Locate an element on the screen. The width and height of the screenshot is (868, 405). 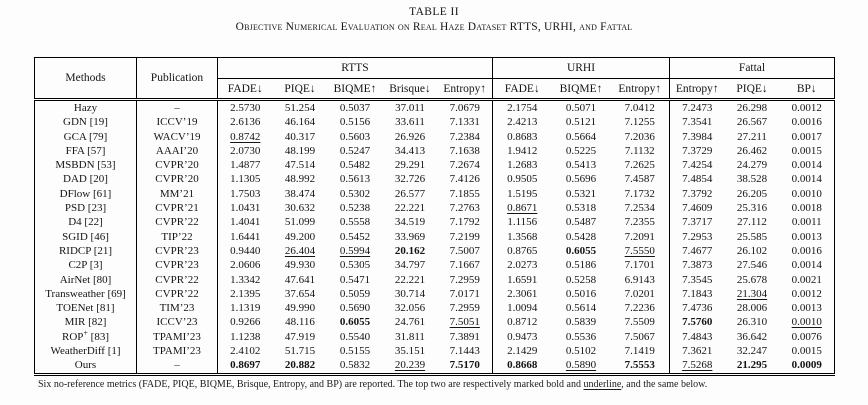
value-cell: 48.116 is located at coordinates (300, 322).